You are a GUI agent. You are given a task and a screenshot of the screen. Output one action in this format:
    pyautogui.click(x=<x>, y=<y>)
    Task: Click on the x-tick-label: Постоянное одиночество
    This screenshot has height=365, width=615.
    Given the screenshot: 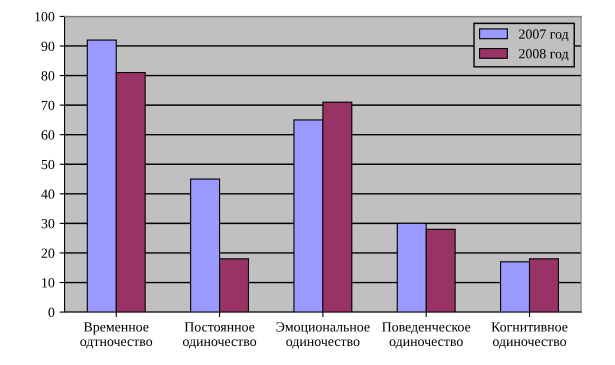 What is the action you would take?
    pyautogui.click(x=219, y=335)
    